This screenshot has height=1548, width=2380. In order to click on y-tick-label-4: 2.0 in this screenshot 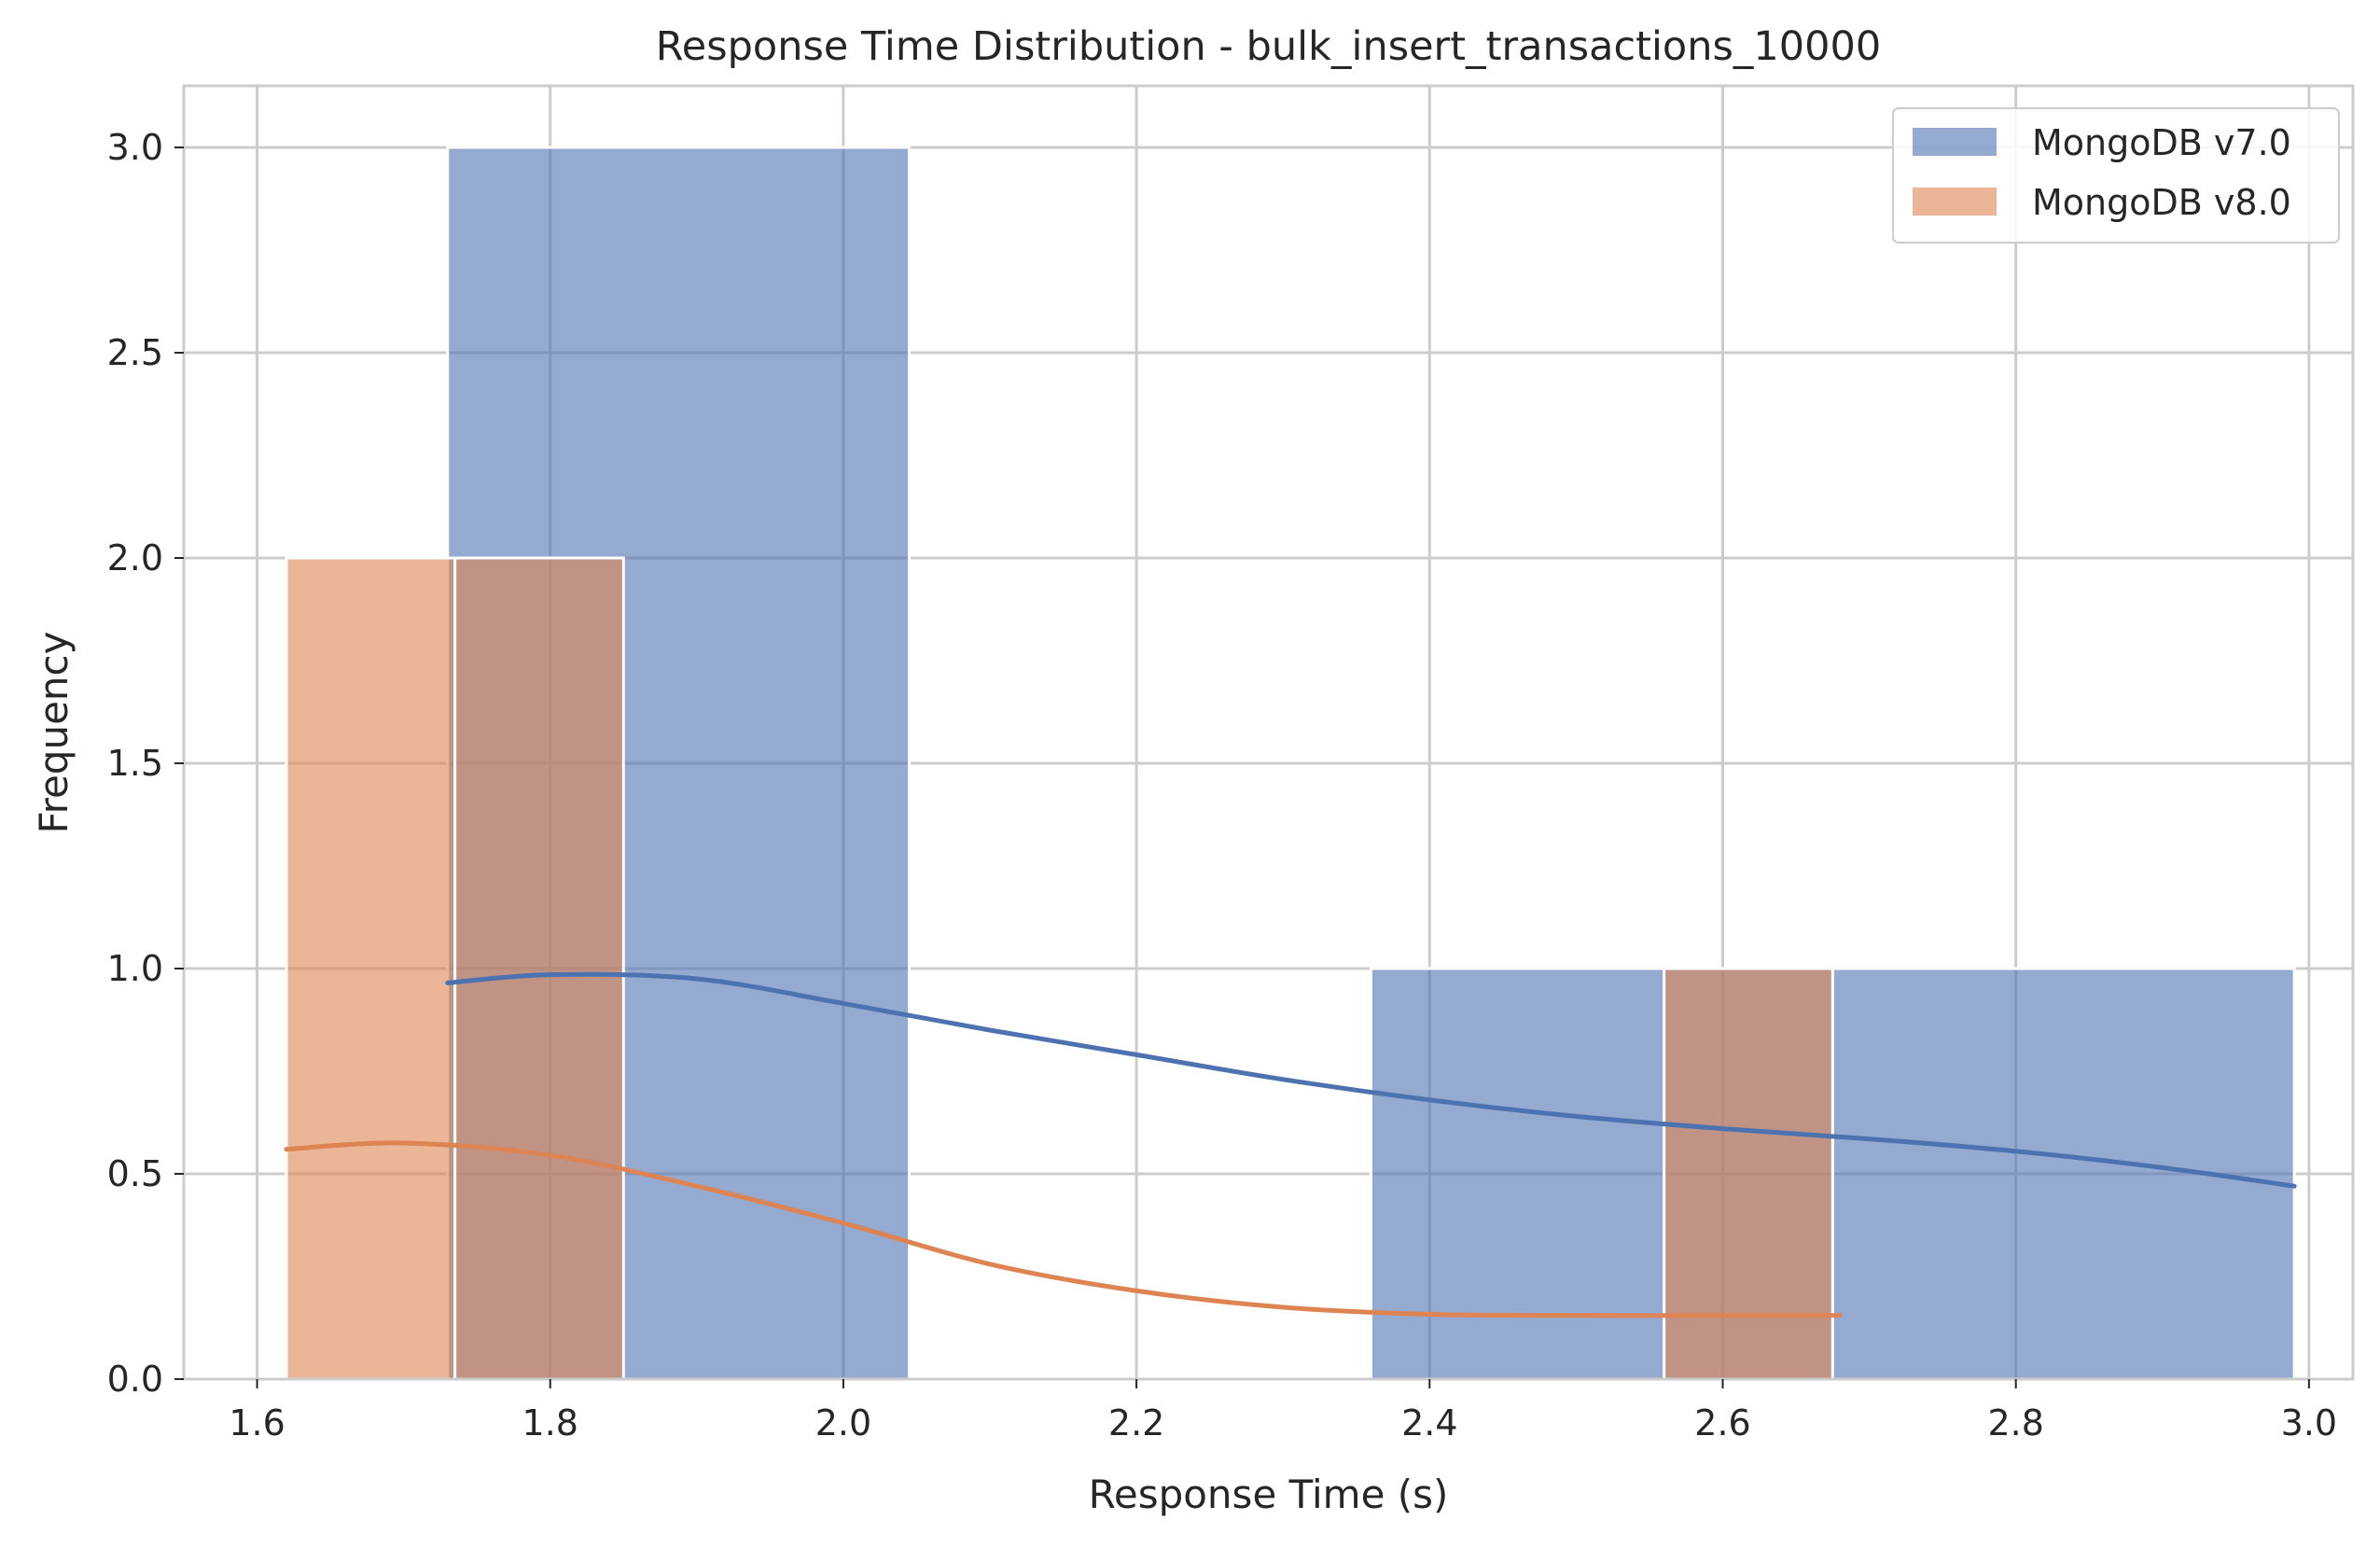, I will do `click(135, 558)`.